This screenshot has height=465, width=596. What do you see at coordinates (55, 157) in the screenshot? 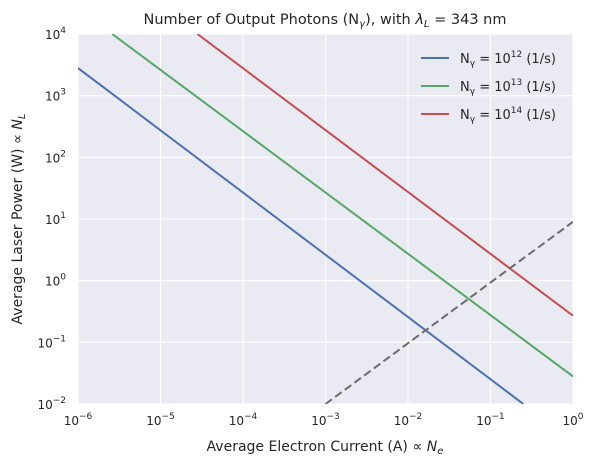
I see `y-tick-label: 10²` at bounding box center [55, 157].